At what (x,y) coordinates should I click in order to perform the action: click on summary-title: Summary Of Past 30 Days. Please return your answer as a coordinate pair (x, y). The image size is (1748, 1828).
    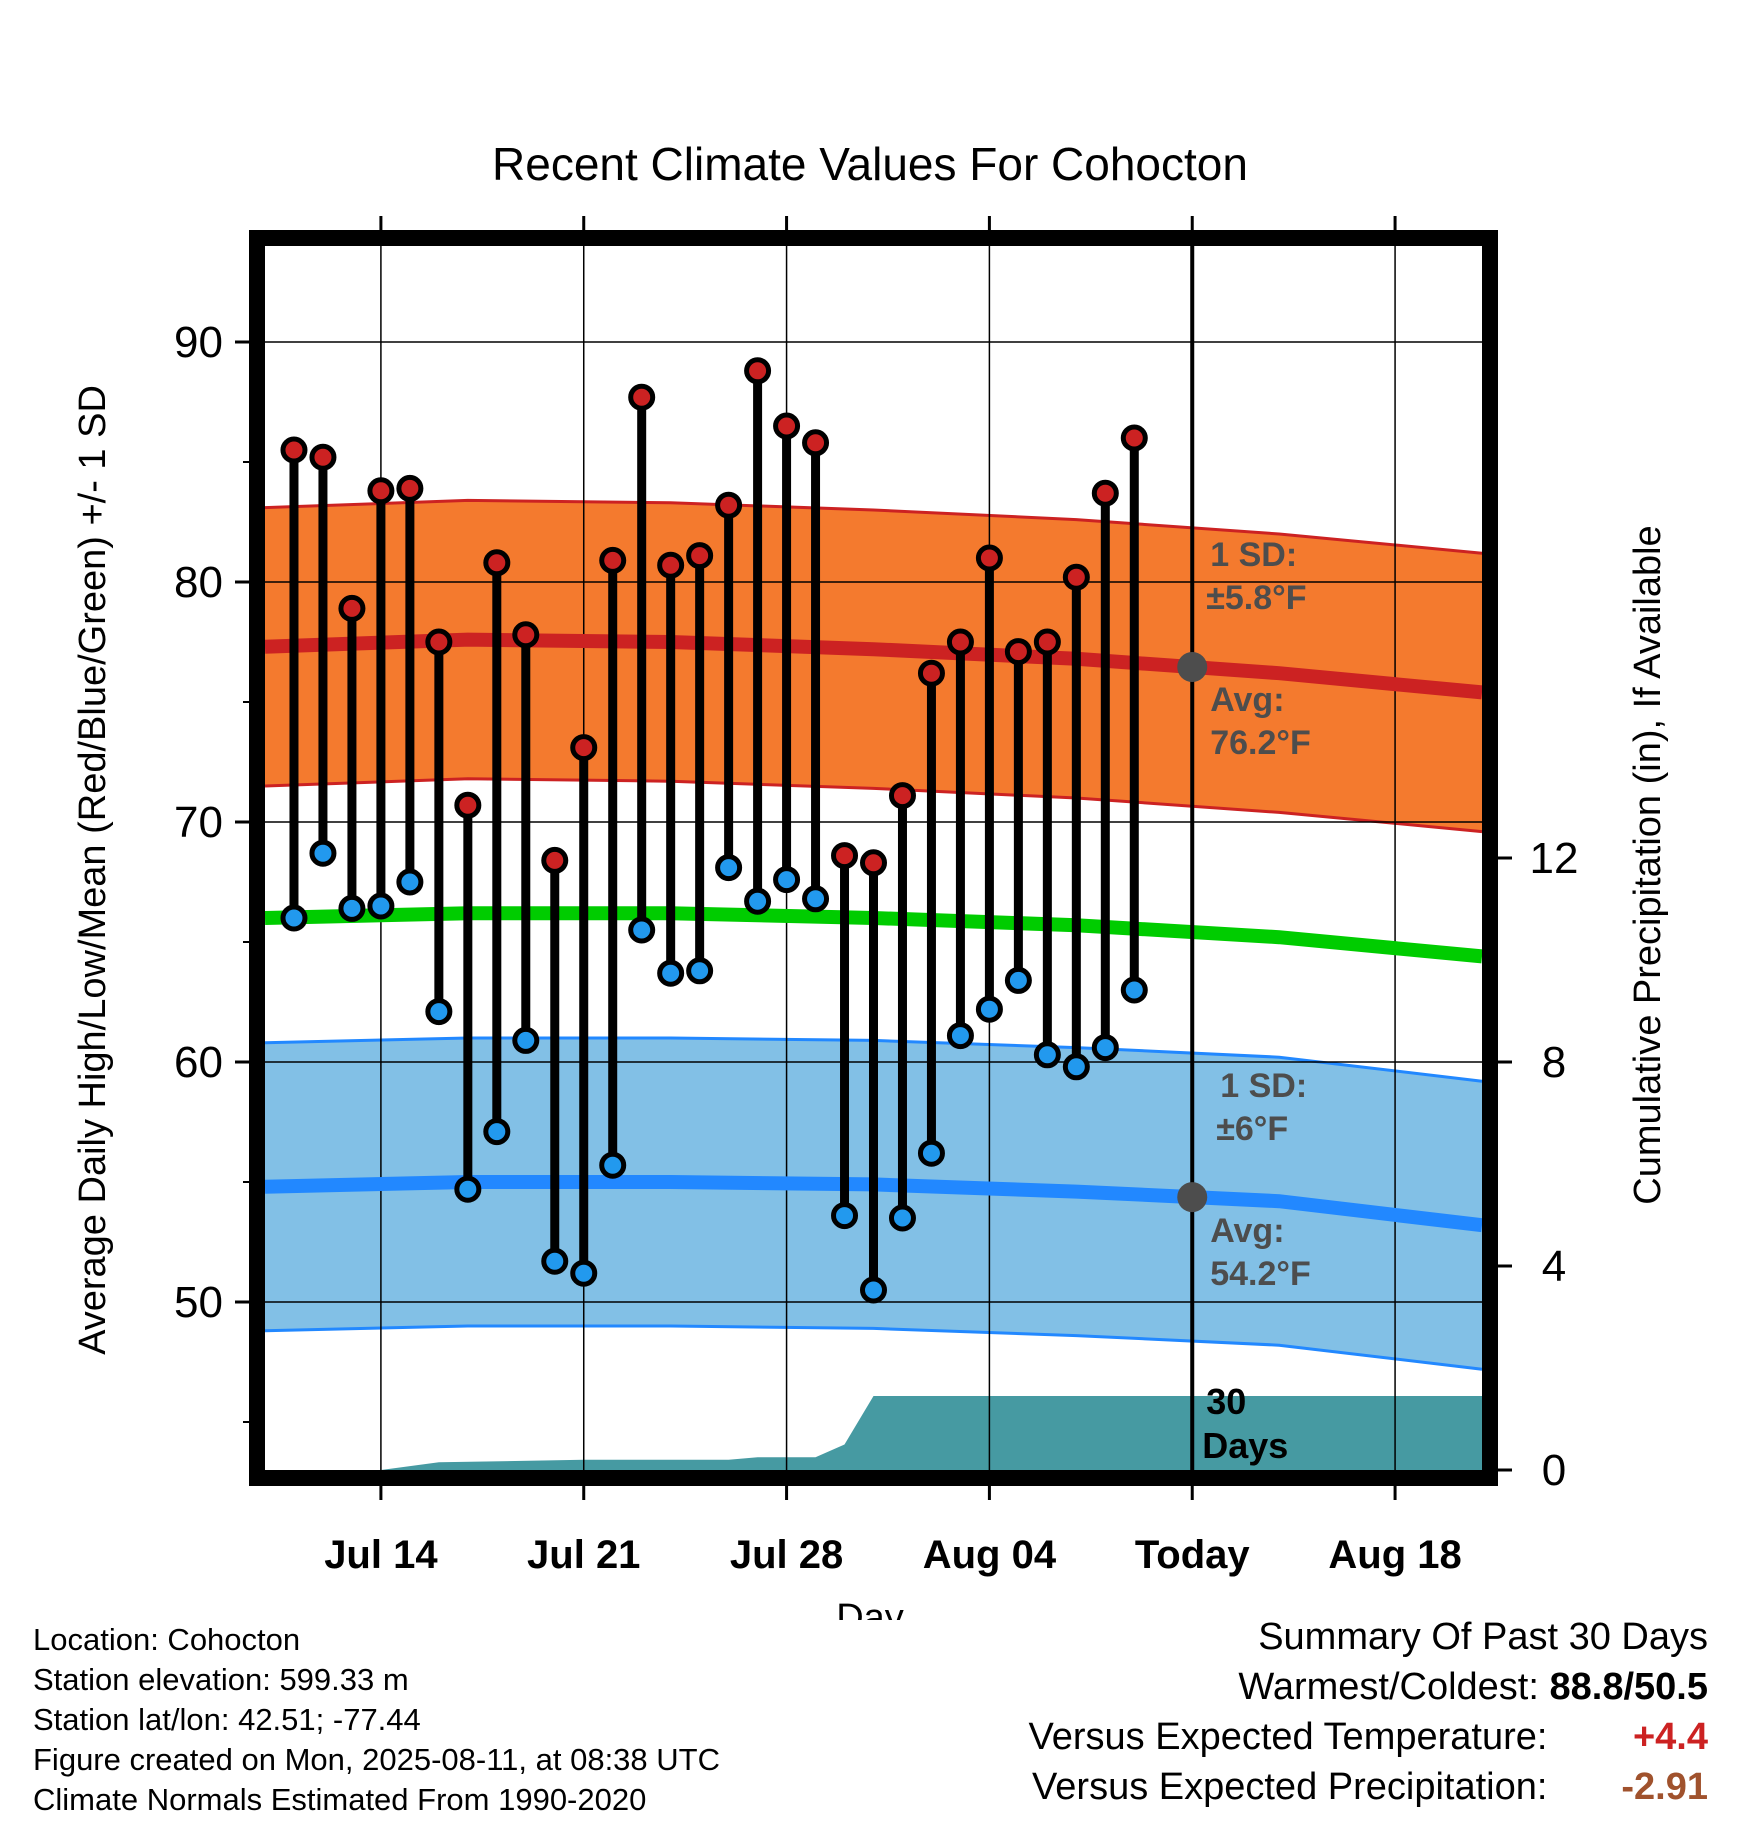
    Looking at the image, I should click on (1483, 1637).